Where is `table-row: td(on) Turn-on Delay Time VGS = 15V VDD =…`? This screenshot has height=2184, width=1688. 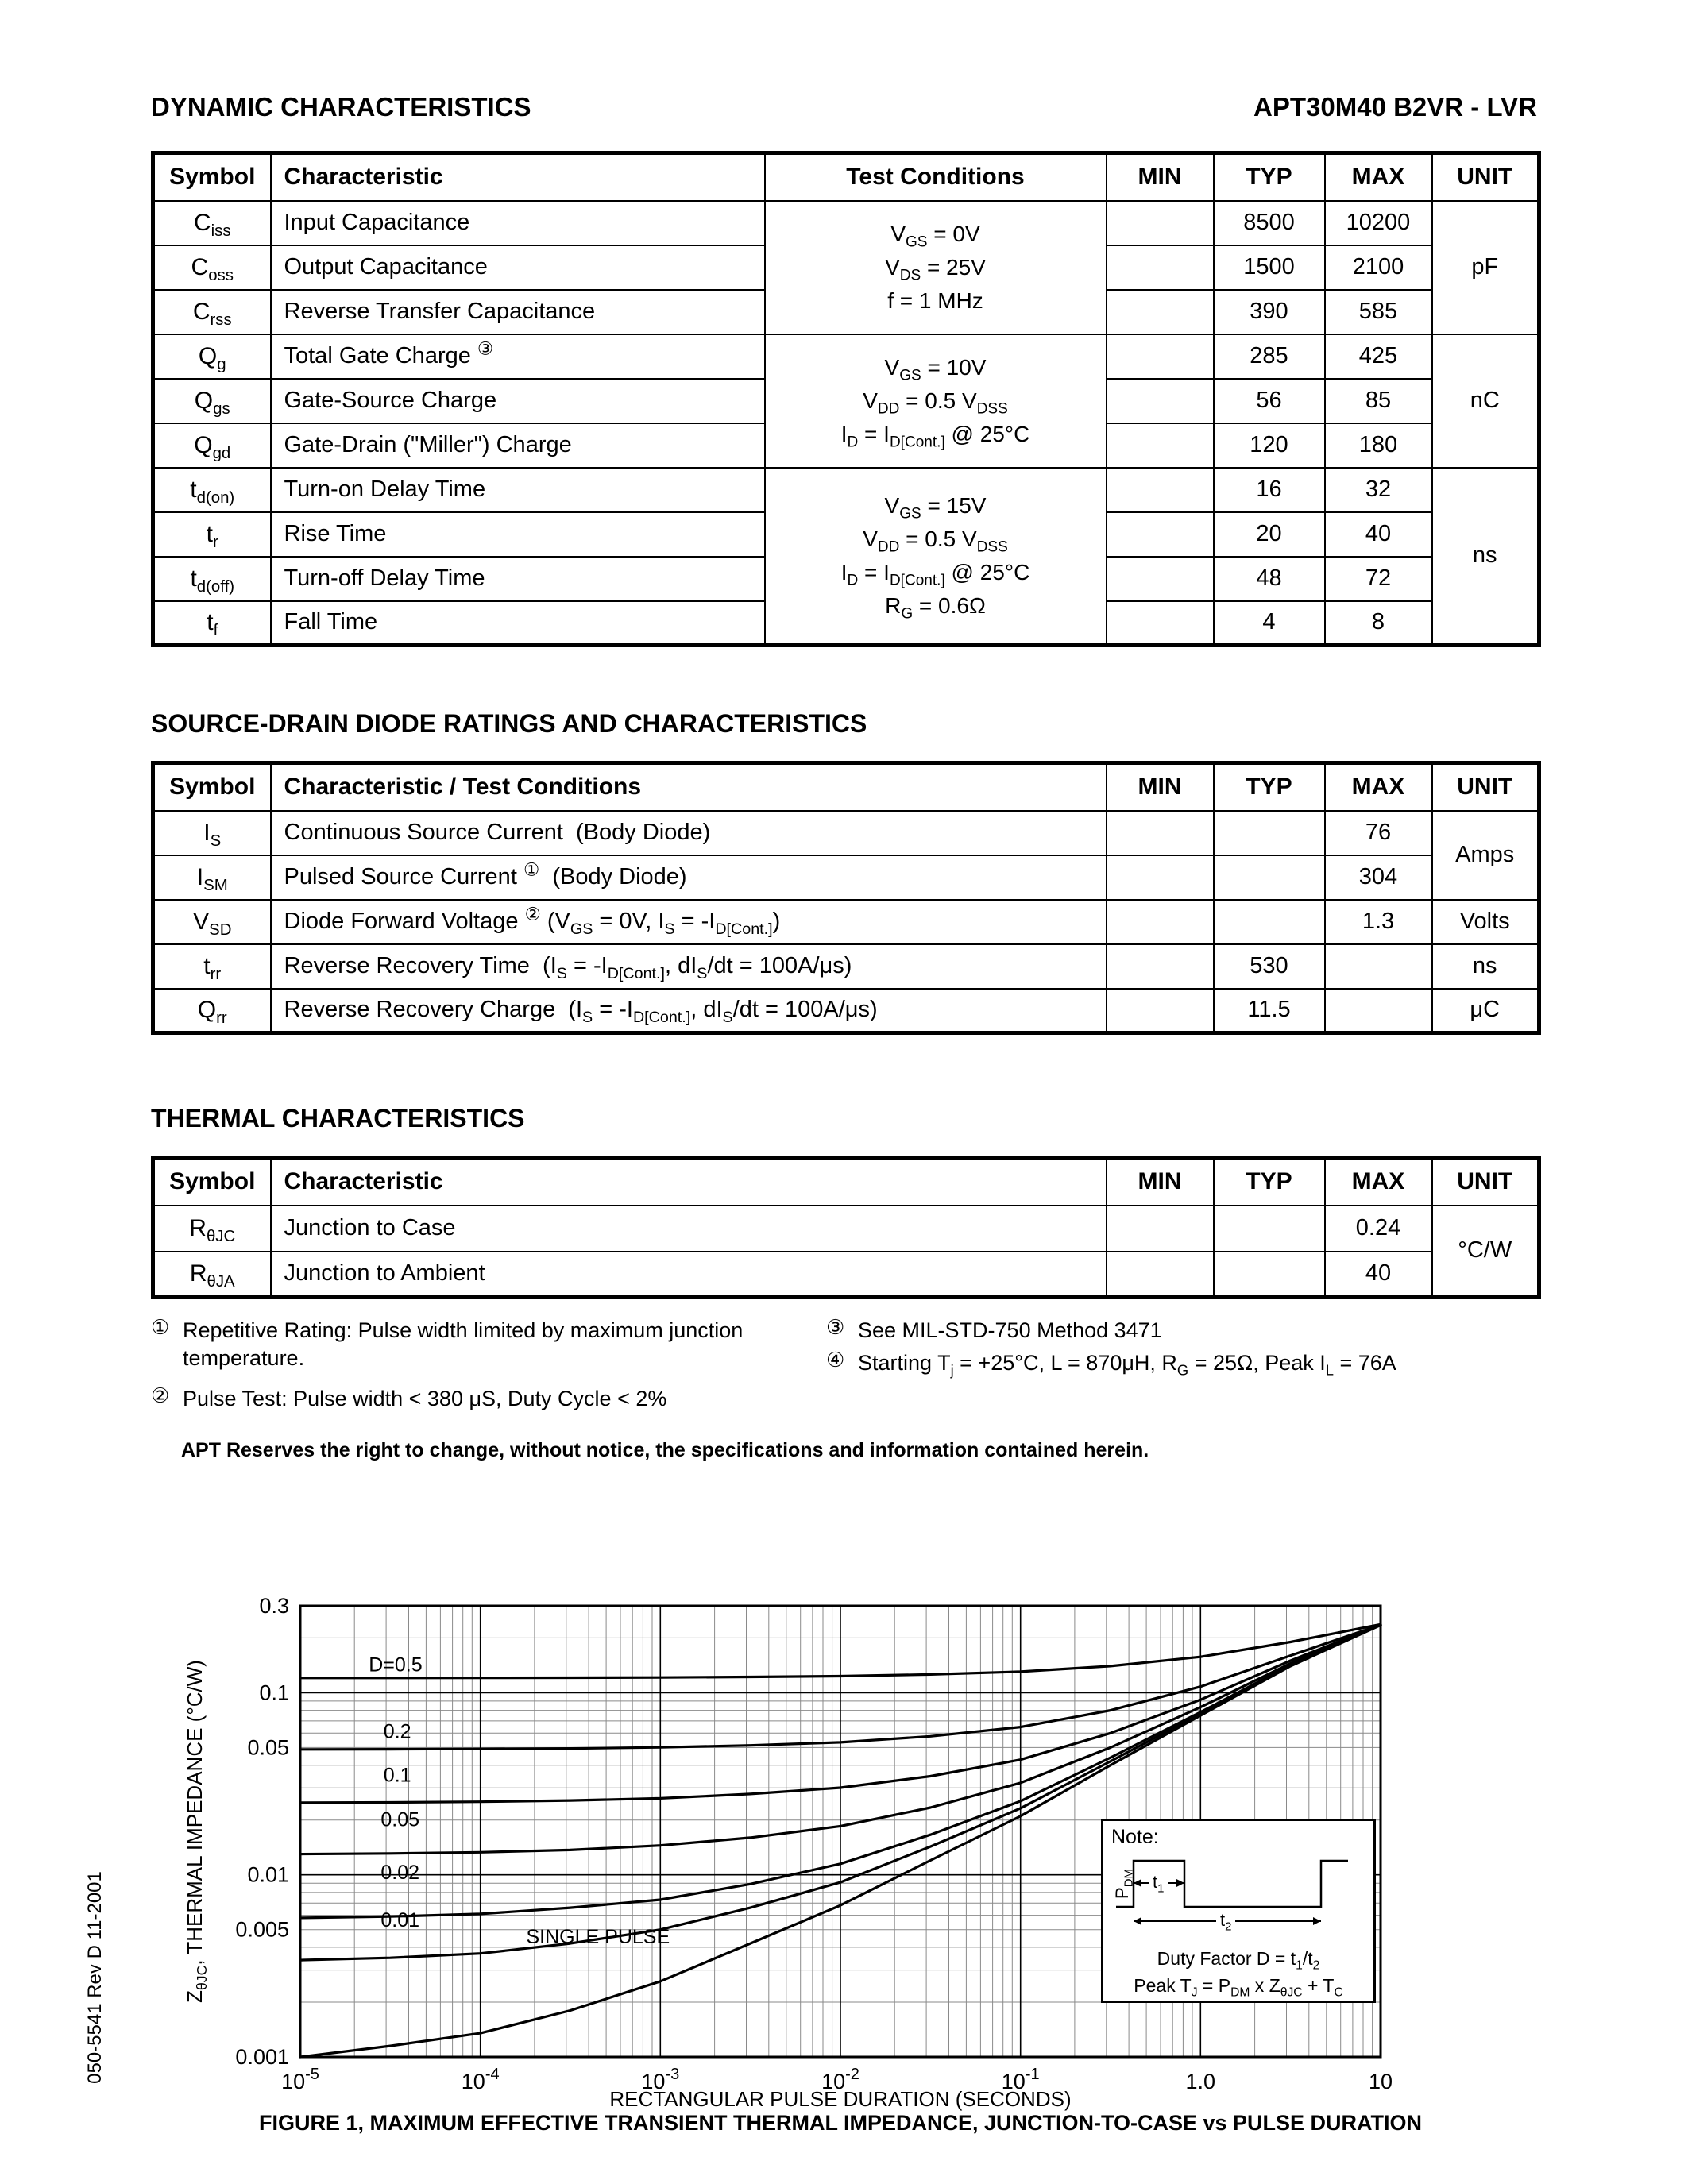
table-row: td(on) Turn-on Delay Time VGS = 15V VDD =… is located at coordinates (846, 556).